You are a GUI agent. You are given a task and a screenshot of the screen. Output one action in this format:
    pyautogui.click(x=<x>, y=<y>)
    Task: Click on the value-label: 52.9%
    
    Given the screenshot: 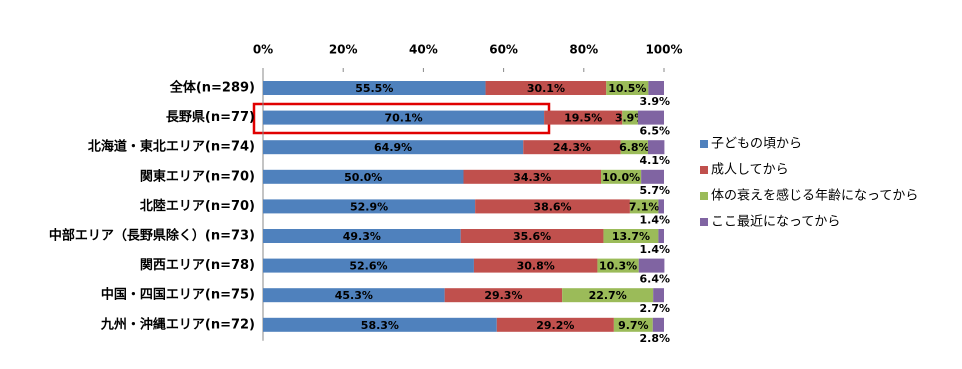 What is the action you would take?
    pyautogui.click(x=369, y=206)
    